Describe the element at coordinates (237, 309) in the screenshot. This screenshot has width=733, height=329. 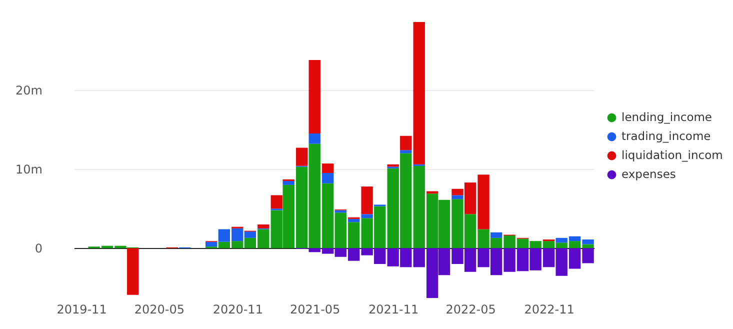
I see `x-tick-label: 2020-11` at that location.